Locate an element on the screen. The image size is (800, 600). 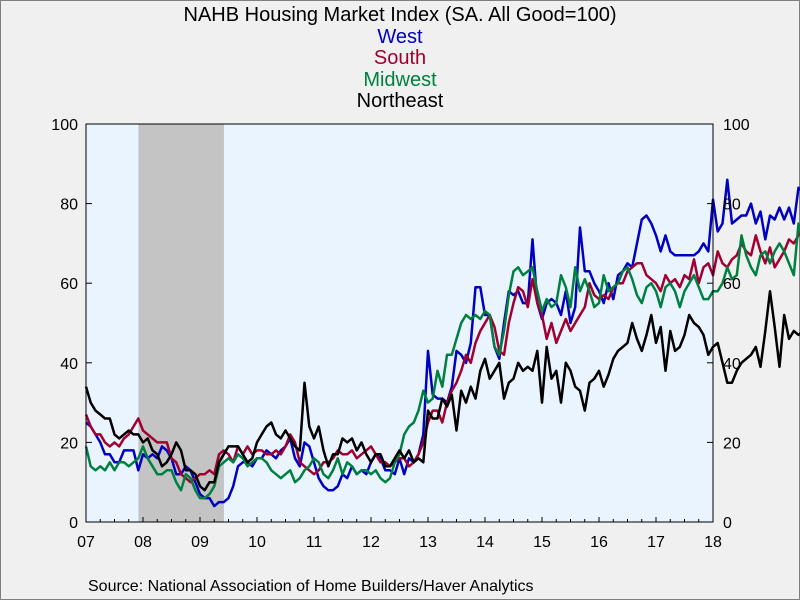
x-tick-label: 17 is located at coordinates (656, 542).